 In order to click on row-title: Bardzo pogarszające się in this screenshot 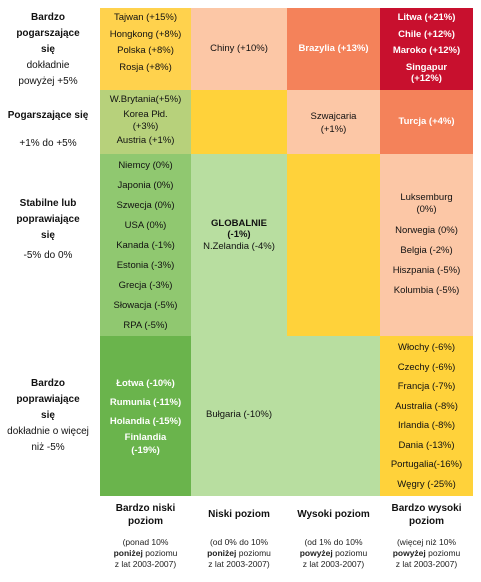, I will do `click(48, 33)`.